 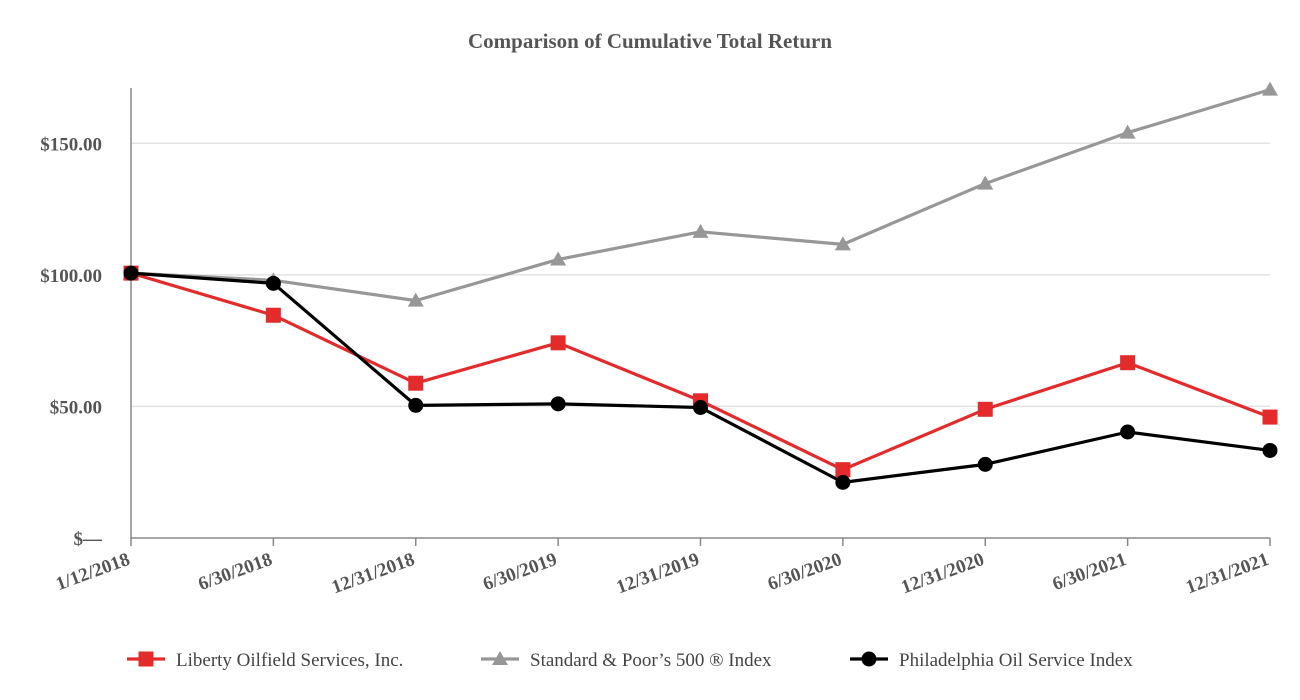 What do you see at coordinates (373, 573) in the screenshot?
I see `x-tick-label: 12/31/2018` at bounding box center [373, 573].